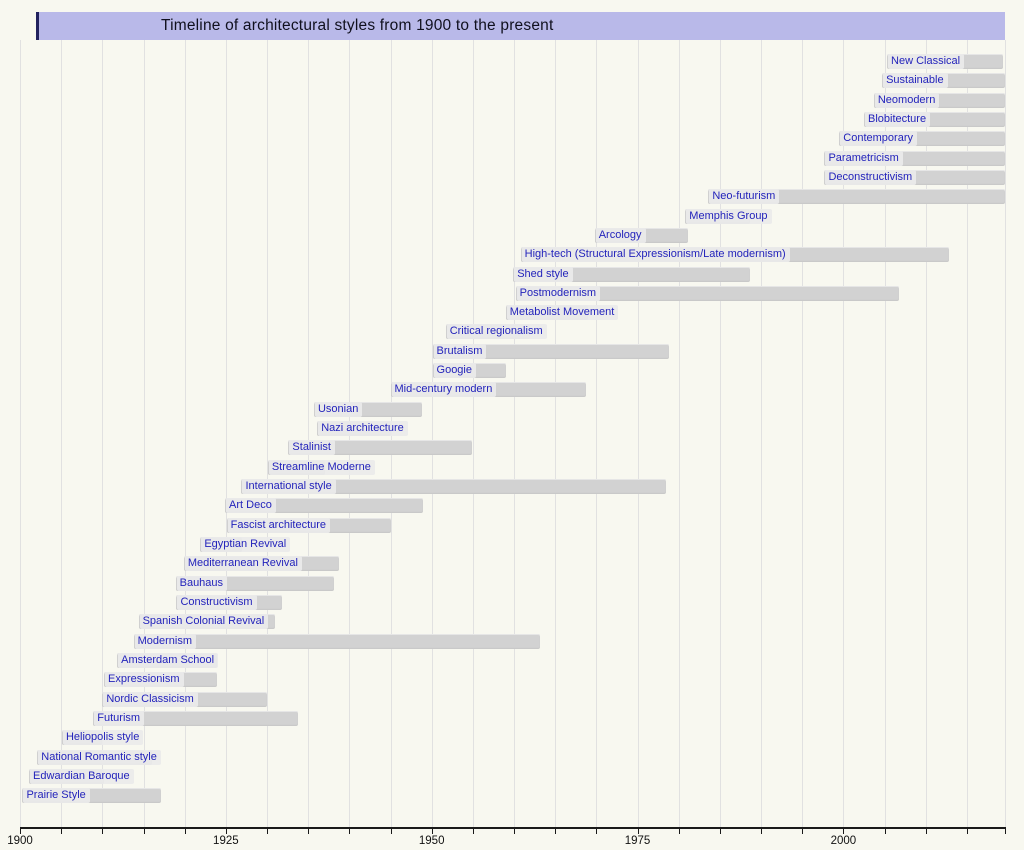  What do you see at coordinates (168, 660) in the screenshot?
I see `timeline-bar-label: Amsterdam School` at bounding box center [168, 660].